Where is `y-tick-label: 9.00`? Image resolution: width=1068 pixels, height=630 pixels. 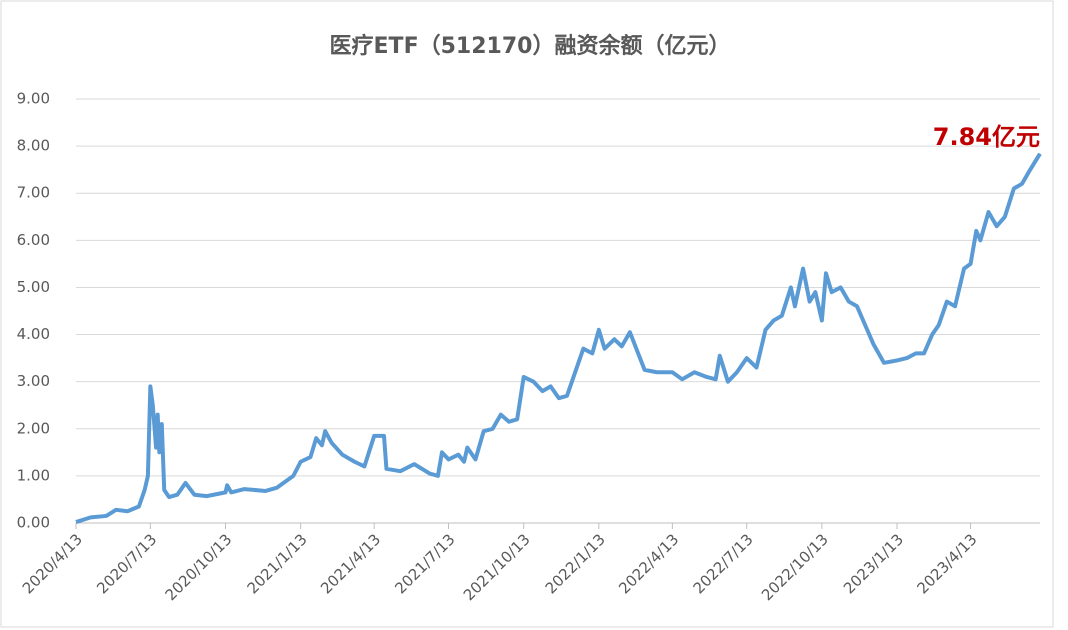 y-tick-label: 9.00 is located at coordinates (33, 99).